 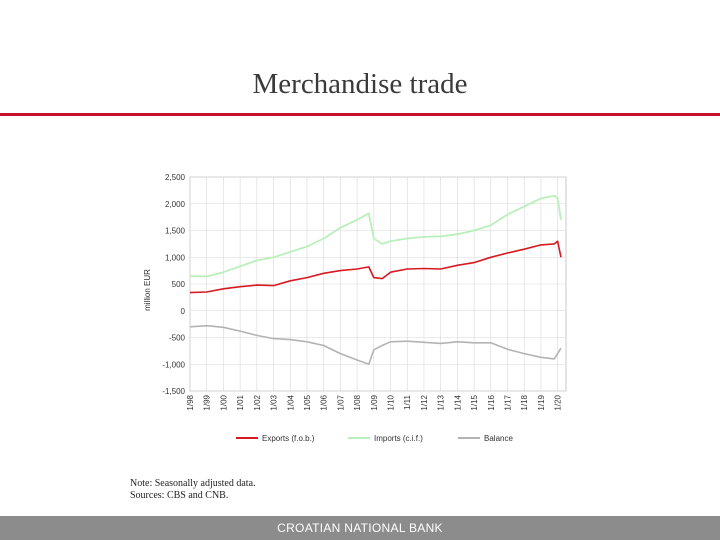 I want to click on footer-bank-name: CROATIAN NATIONAL BANK, so click(x=360, y=528).